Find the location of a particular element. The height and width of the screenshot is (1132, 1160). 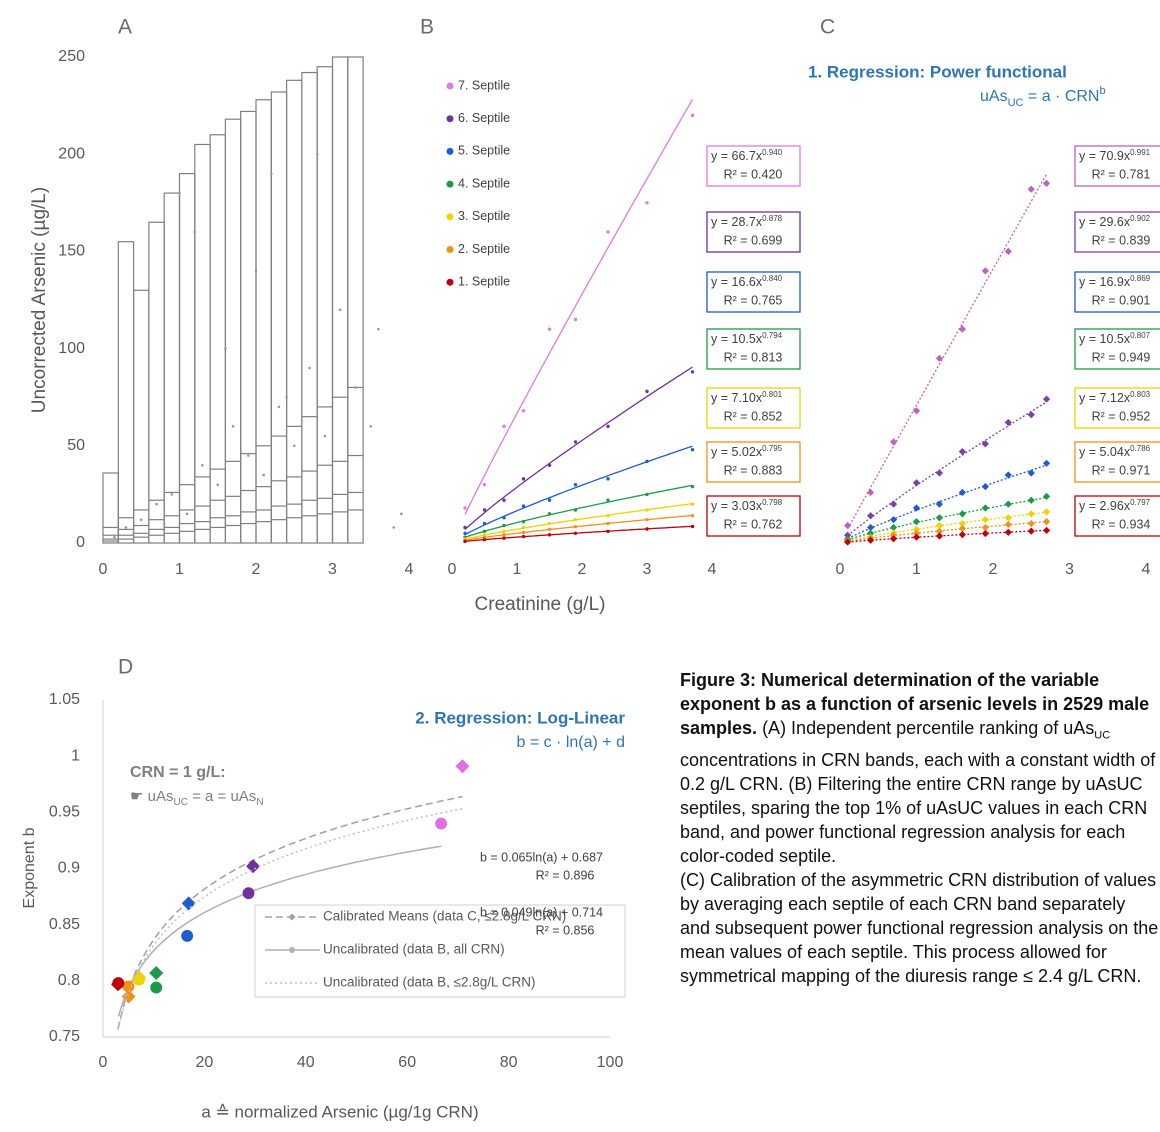

panel-label: C is located at coordinates (827, 27).